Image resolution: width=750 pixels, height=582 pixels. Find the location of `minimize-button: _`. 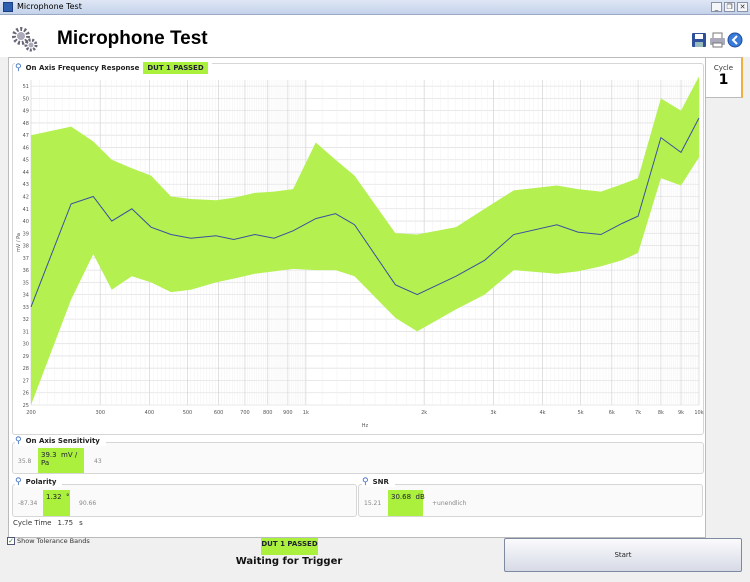

minimize-button: _ is located at coordinates (716, 7).